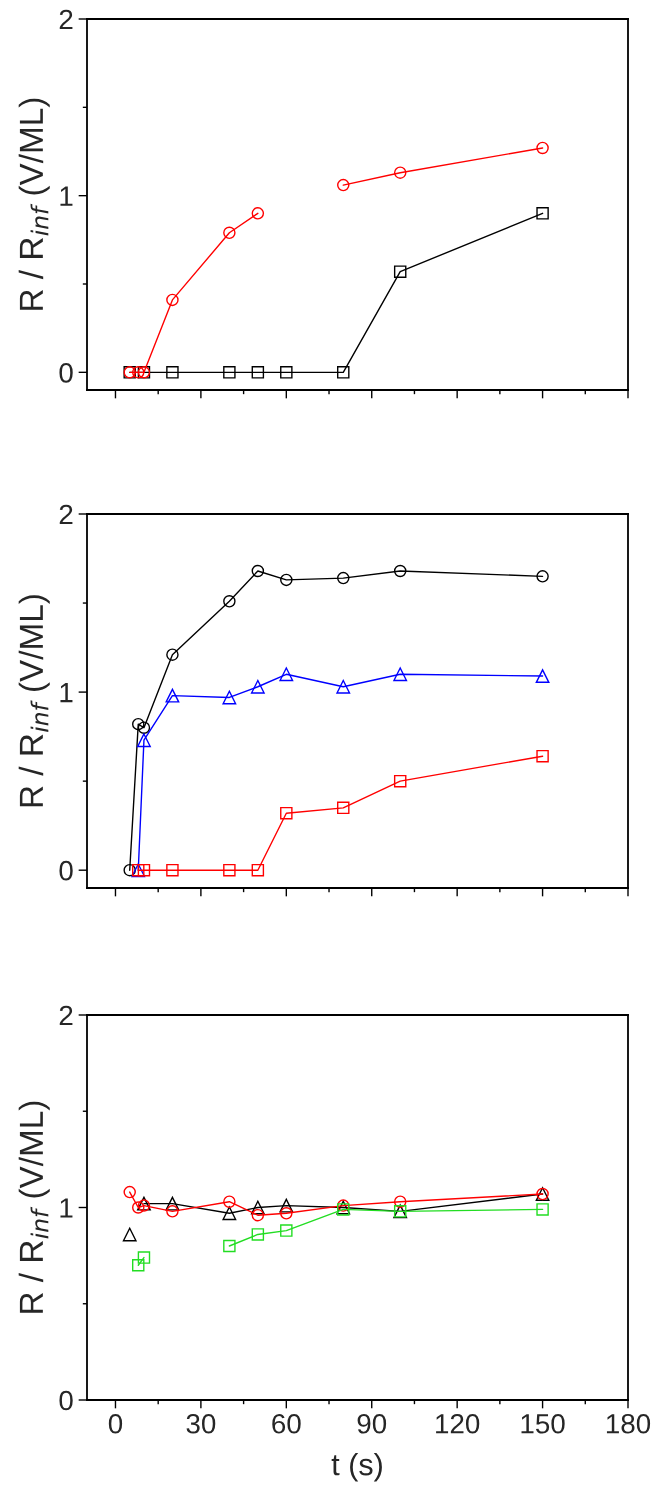 This screenshot has height=1487, width=651. I want to click on x-tick-label: 0, so click(115, 1423).